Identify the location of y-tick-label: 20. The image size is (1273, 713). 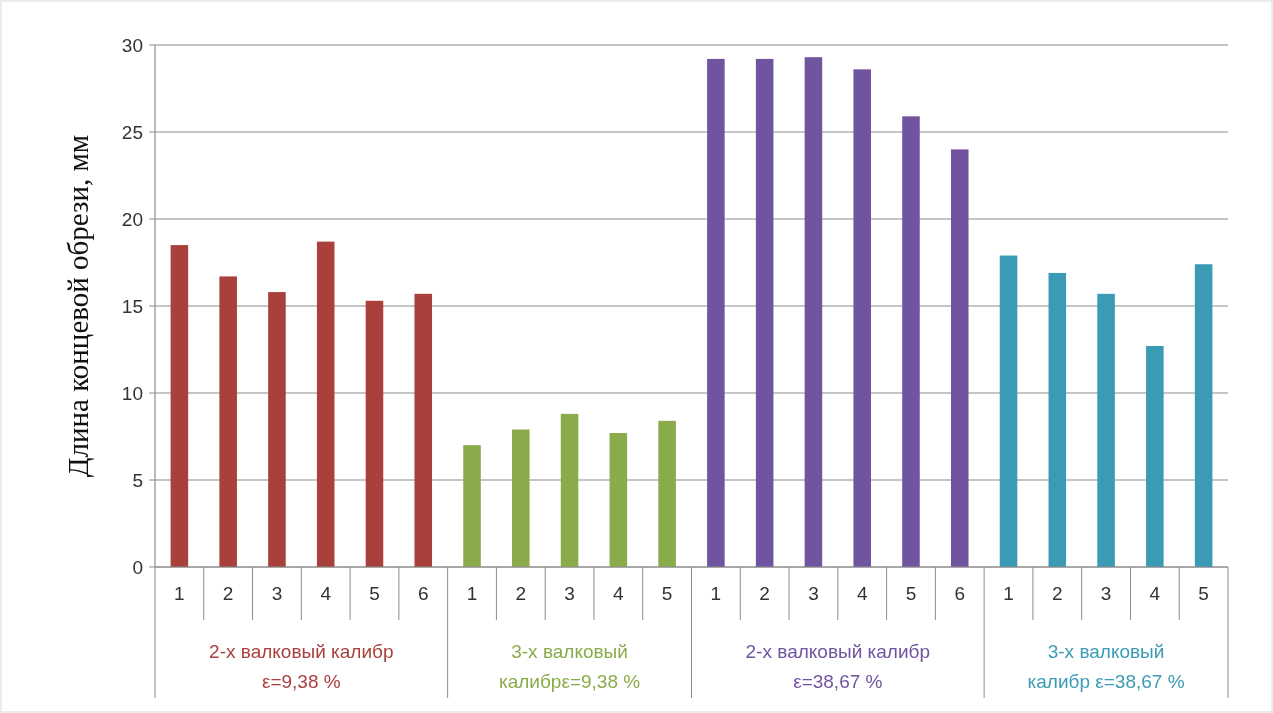
(132, 219).